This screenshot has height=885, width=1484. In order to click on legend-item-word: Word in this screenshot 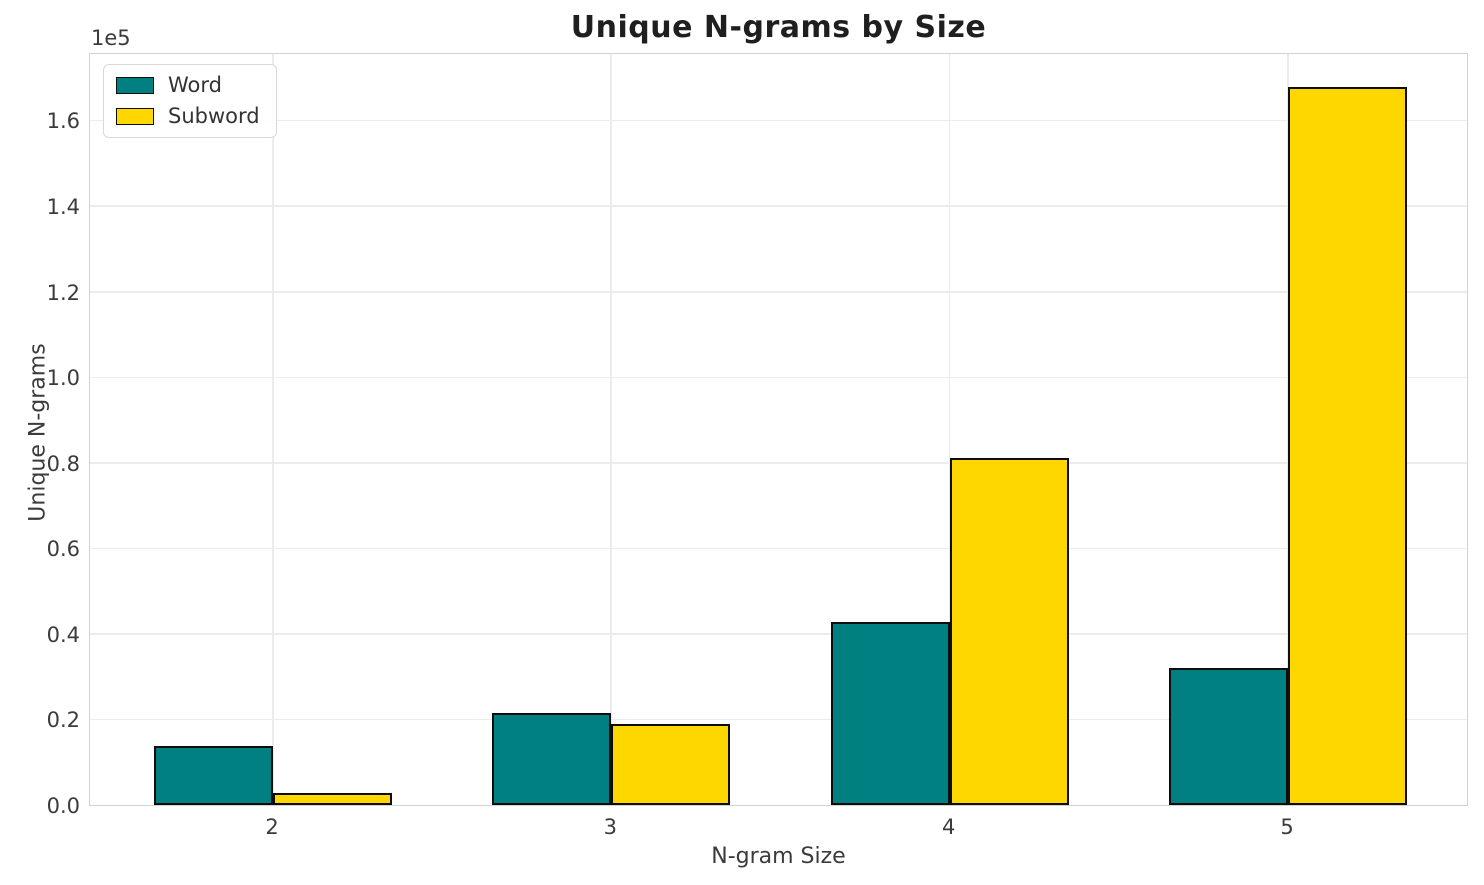, I will do `click(188, 85)`.